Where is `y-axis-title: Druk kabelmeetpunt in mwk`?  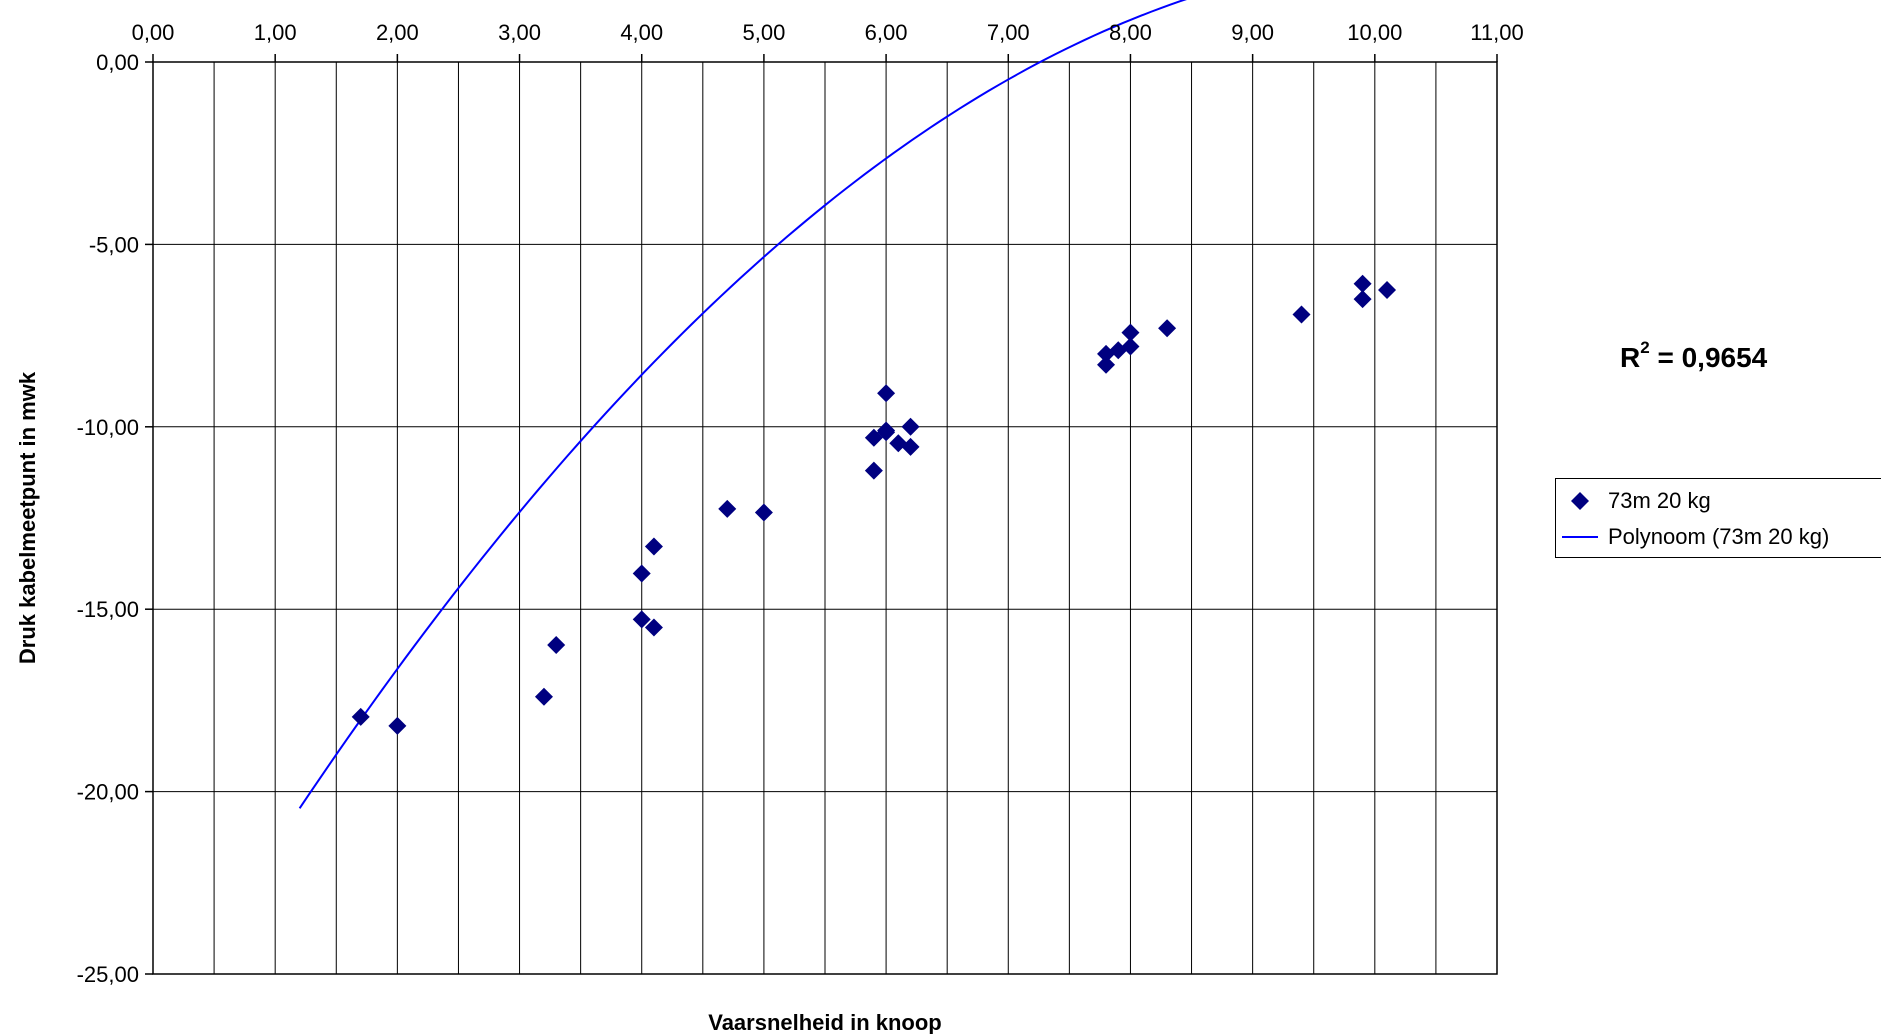 y-axis-title: Druk kabelmeetpunt in mwk is located at coordinates (27, 517).